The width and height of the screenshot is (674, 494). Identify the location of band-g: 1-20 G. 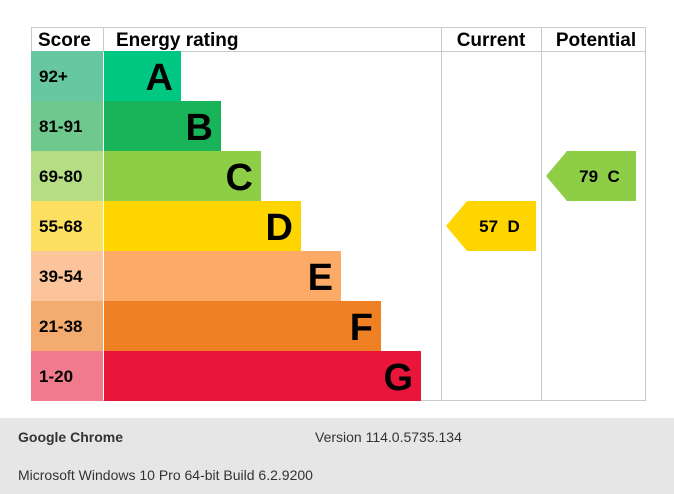
(226, 376).